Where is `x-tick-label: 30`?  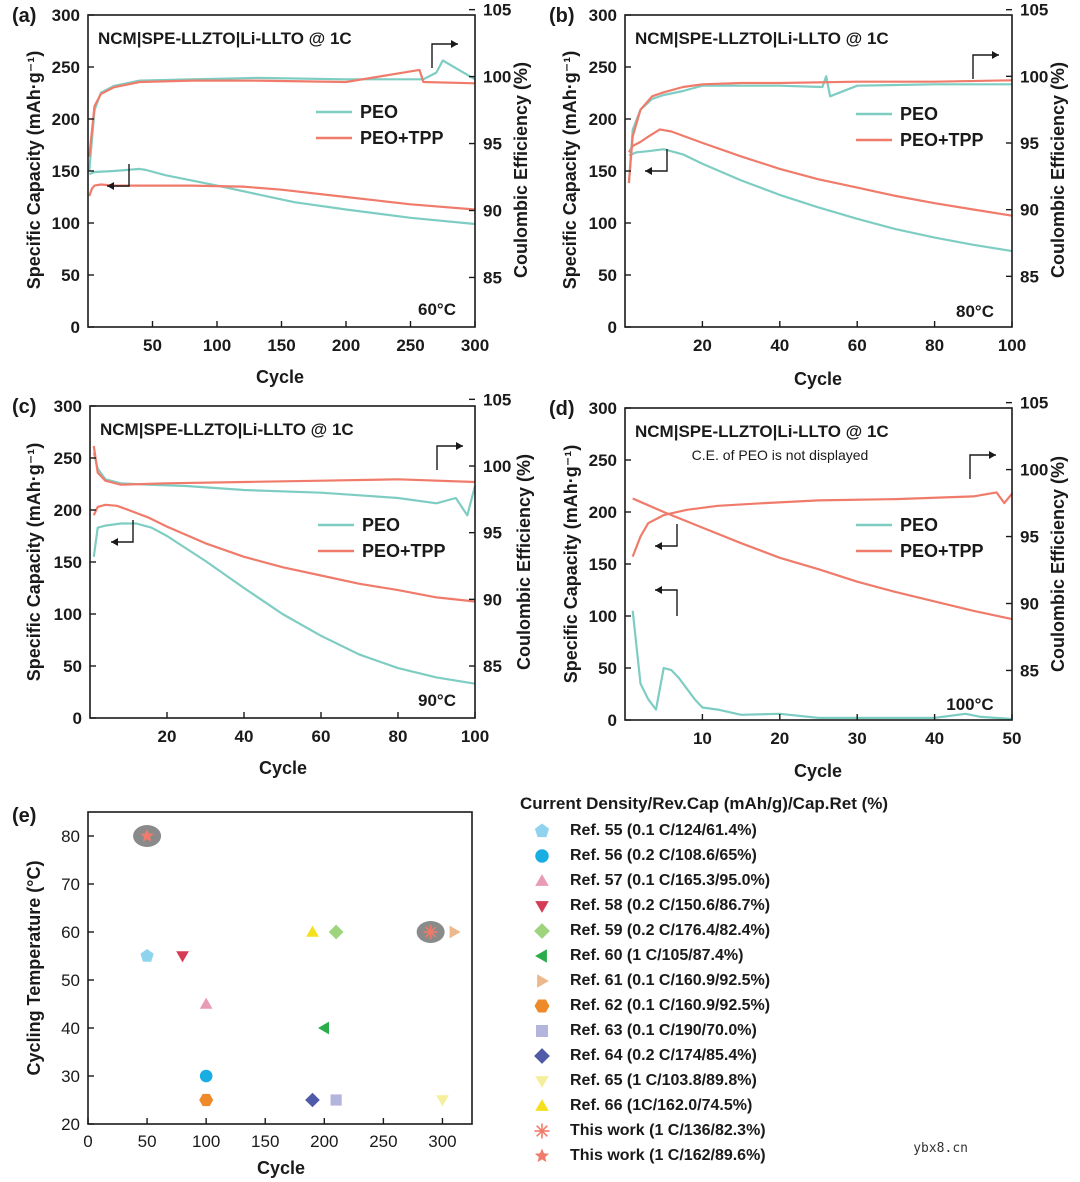
x-tick-label: 30 is located at coordinates (857, 738).